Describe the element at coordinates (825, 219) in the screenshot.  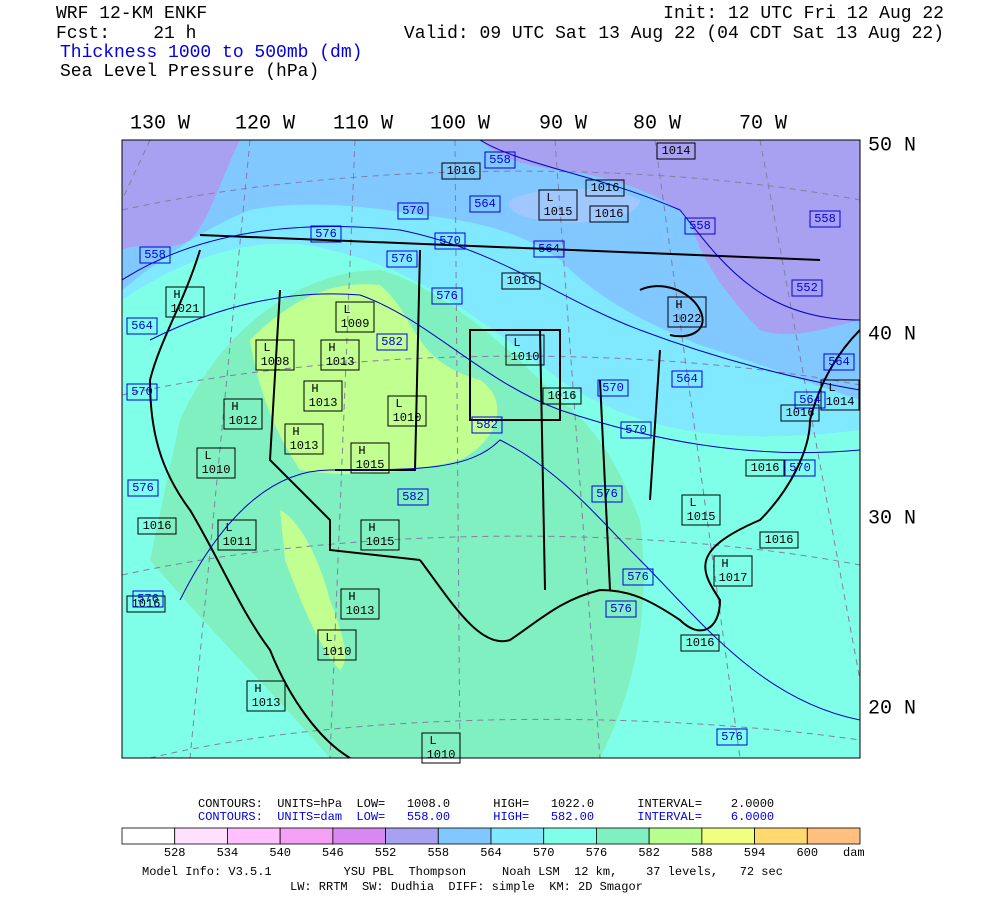
I see `thickness-label: 558` at that location.